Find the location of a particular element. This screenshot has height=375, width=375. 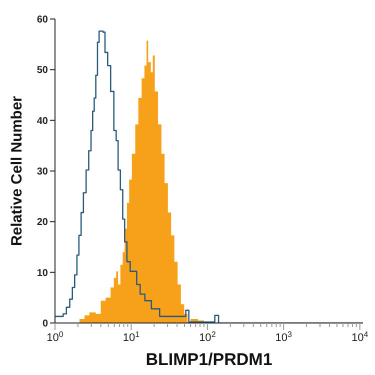

y-tick-label: 40 is located at coordinates (42, 121).